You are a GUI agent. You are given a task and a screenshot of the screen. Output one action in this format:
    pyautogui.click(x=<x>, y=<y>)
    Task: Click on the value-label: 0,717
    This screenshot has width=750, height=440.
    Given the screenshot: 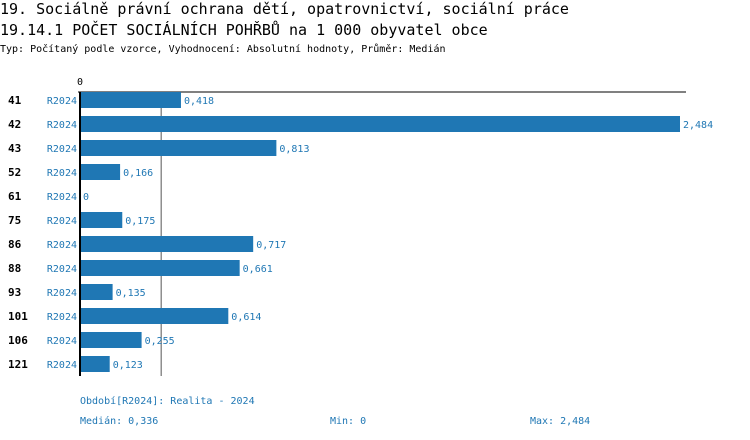 What is the action you would take?
    pyautogui.click(x=271, y=245)
    